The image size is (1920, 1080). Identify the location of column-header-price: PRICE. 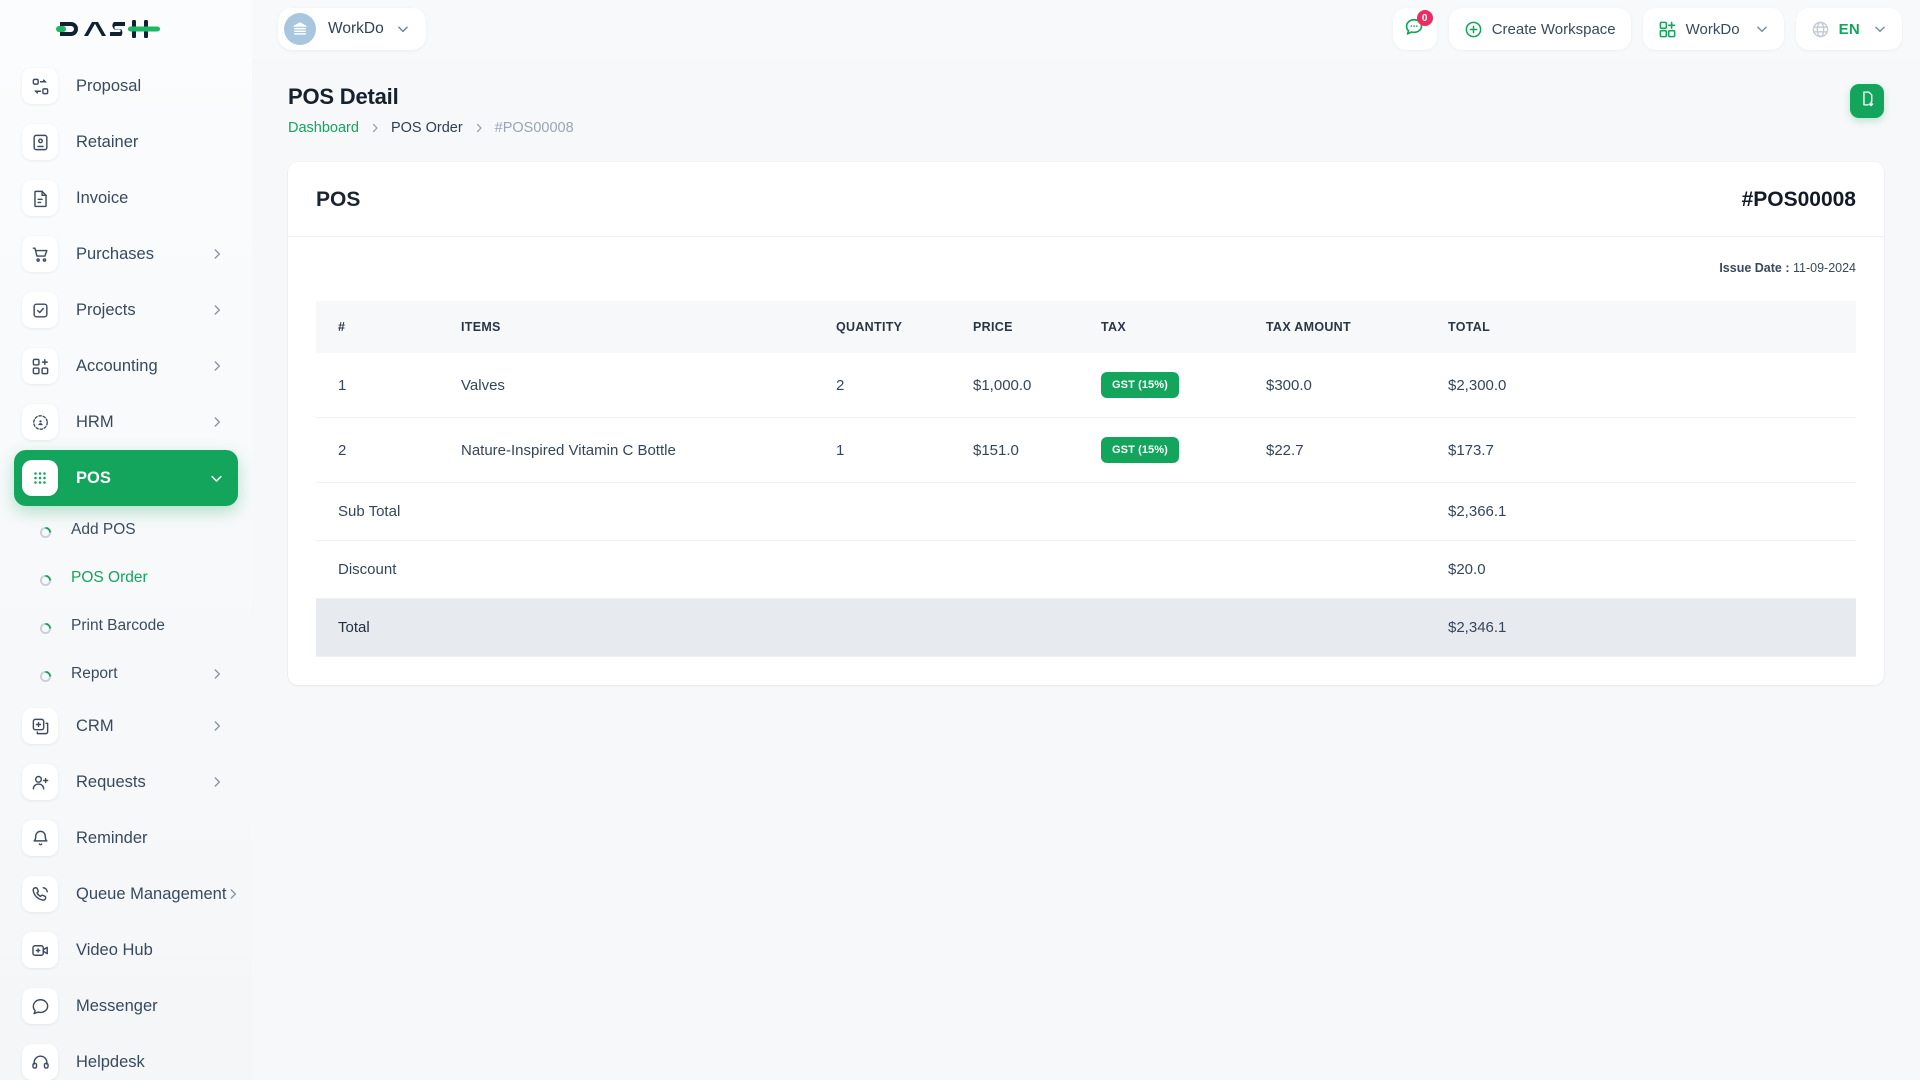
(1037, 327).